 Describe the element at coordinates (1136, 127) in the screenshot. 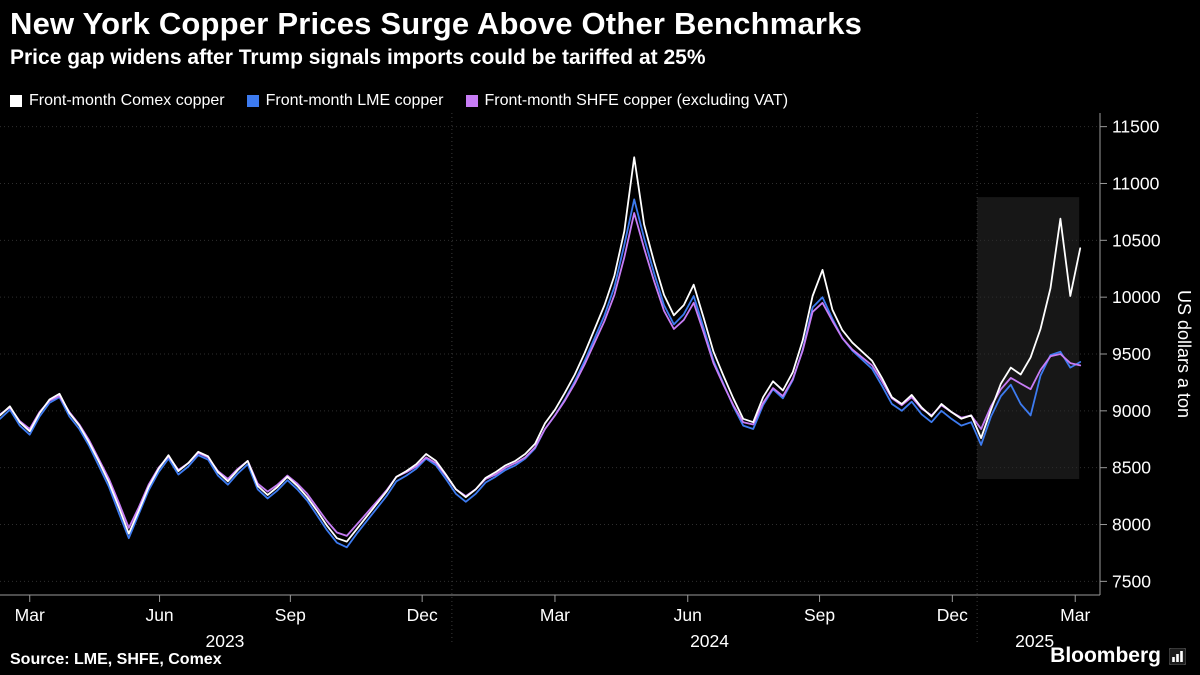

I see `svg-text: 11500` at that location.